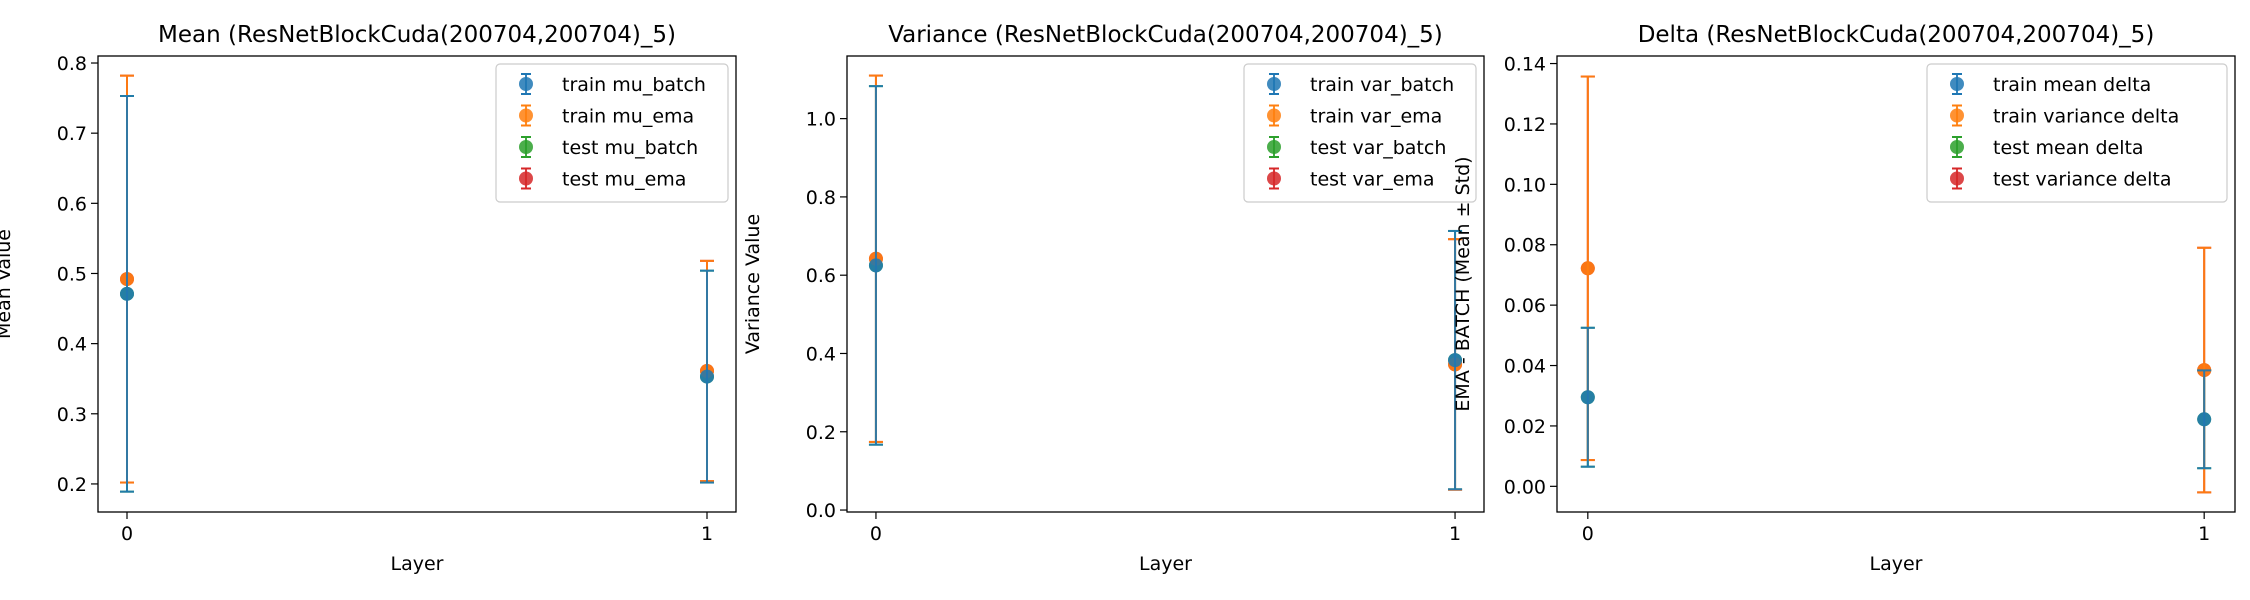 Image resolution: width=2250 pixels, height=600 pixels. I want to click on y-tick-label: 0.0, so click(821, 511).